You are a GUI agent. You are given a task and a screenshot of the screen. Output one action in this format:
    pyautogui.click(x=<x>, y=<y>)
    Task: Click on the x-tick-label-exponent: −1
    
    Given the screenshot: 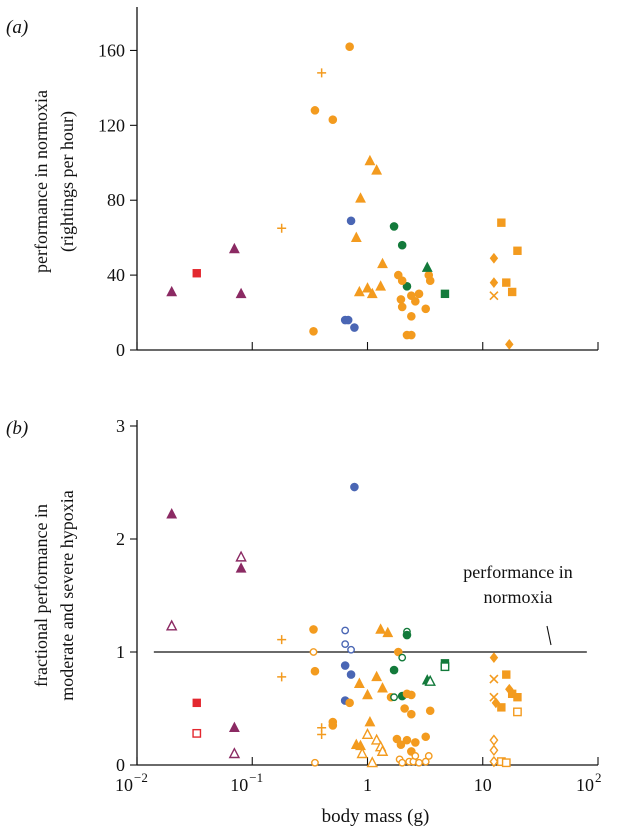 What is the action you would take?
    pyautogui.click(x=256, y=777)
    